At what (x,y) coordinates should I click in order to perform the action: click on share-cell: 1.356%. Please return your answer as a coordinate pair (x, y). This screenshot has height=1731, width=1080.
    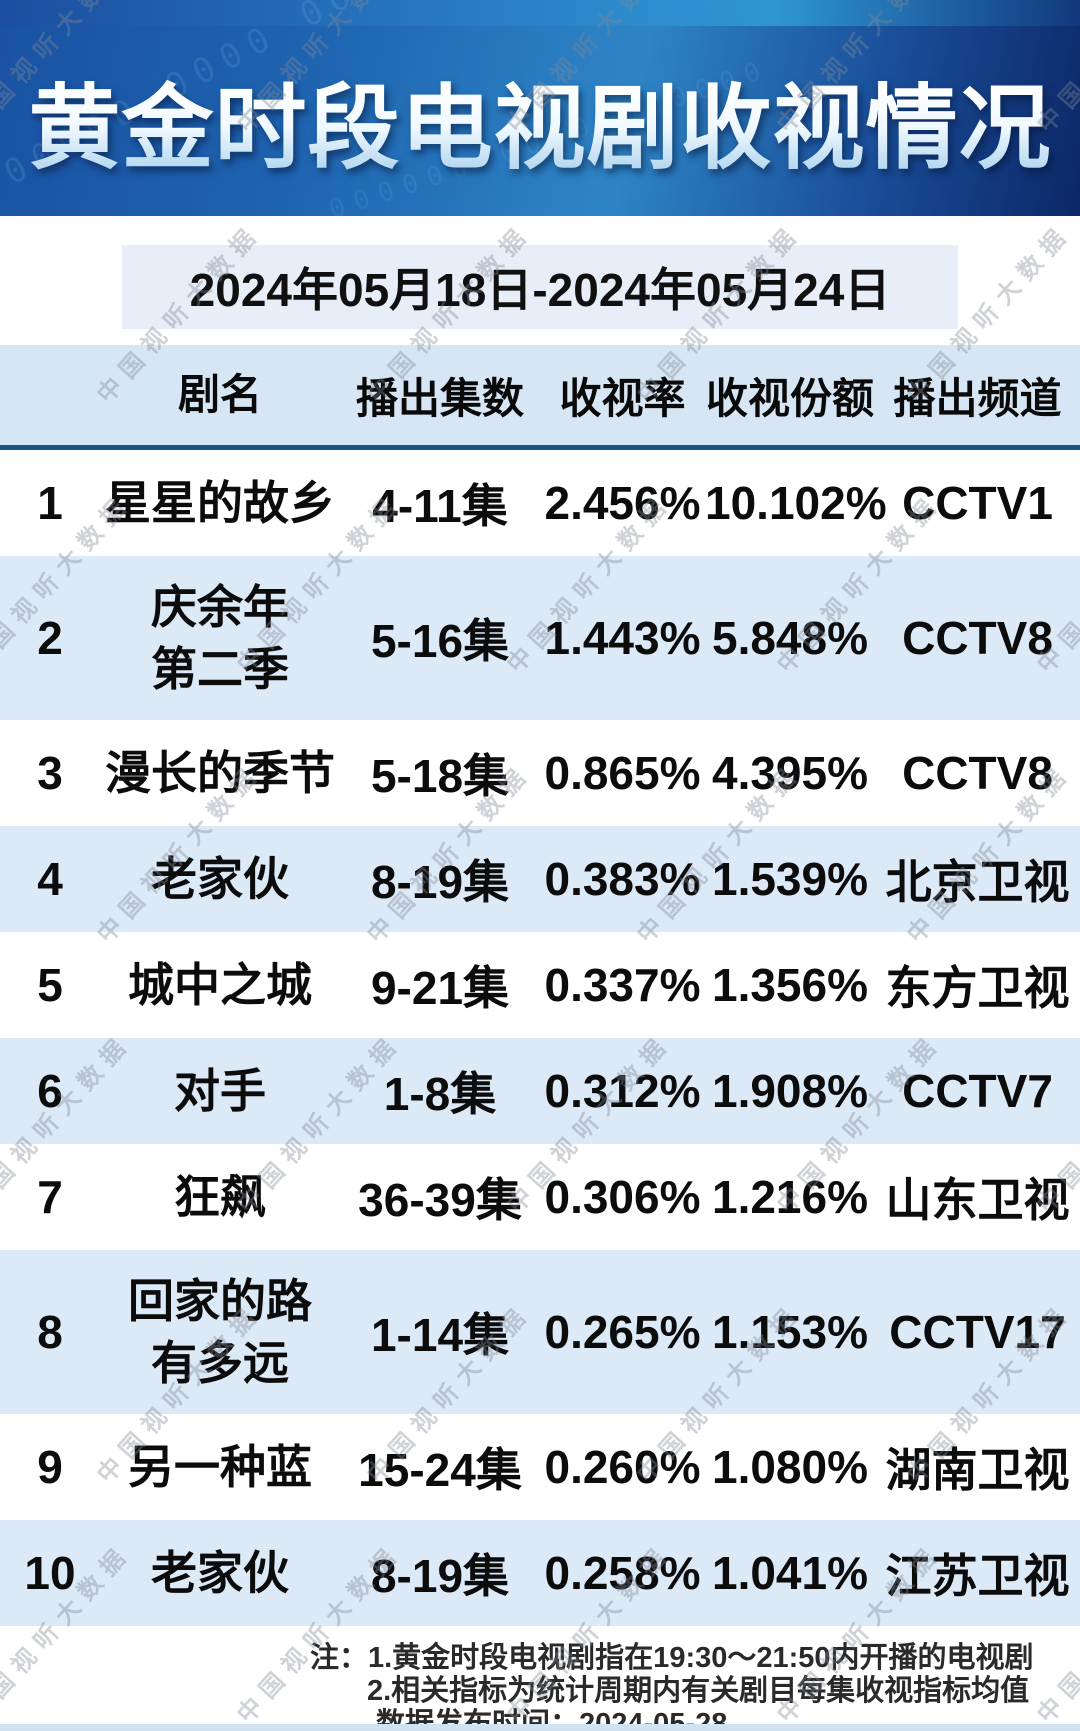
    Looking at the image, I should click on (789, 985).